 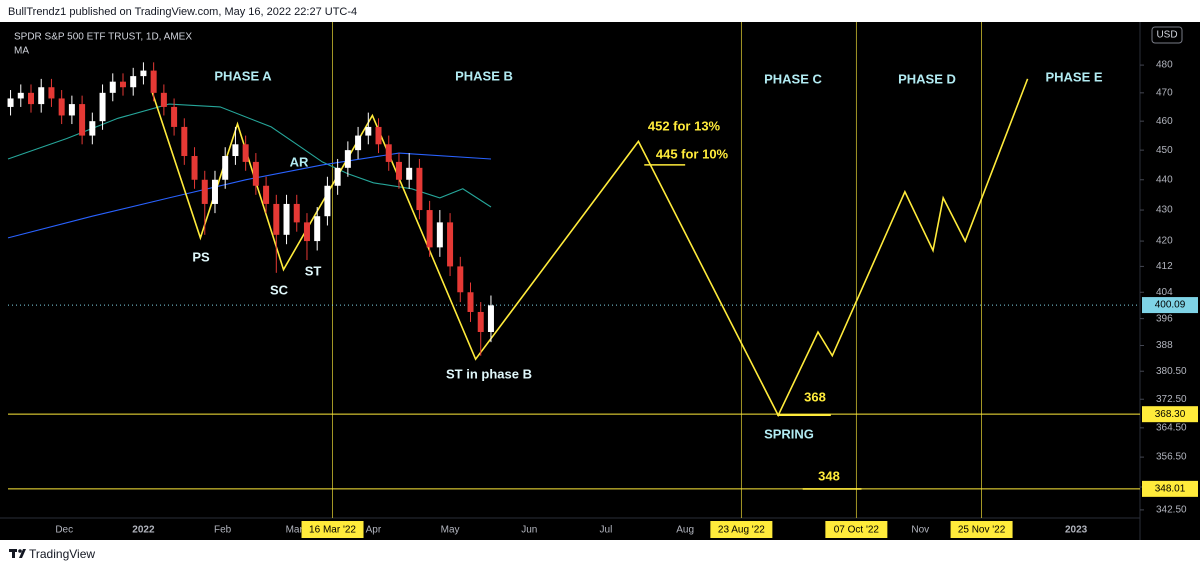 What do you see at coordinates (223, 530) in the screenshot?
I see `x-tick-label: Feb` at bounding box center [223, 530].